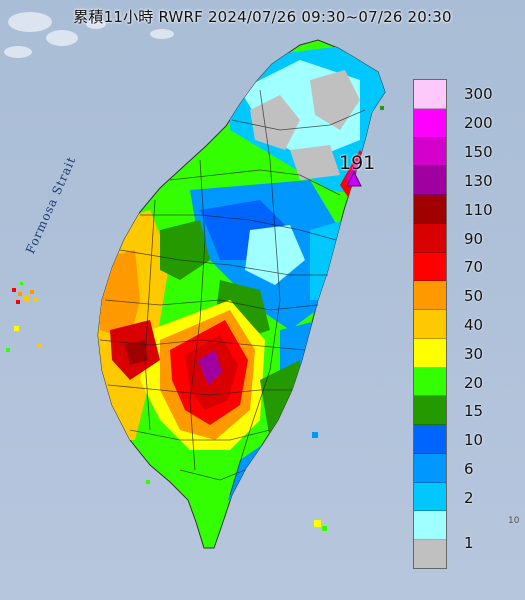 Image resolution: width=525 pixels, height=600 pixels. Describe the element at coordinates (474, 267) in the screenshot. I see `legend-label: 70` at that location.